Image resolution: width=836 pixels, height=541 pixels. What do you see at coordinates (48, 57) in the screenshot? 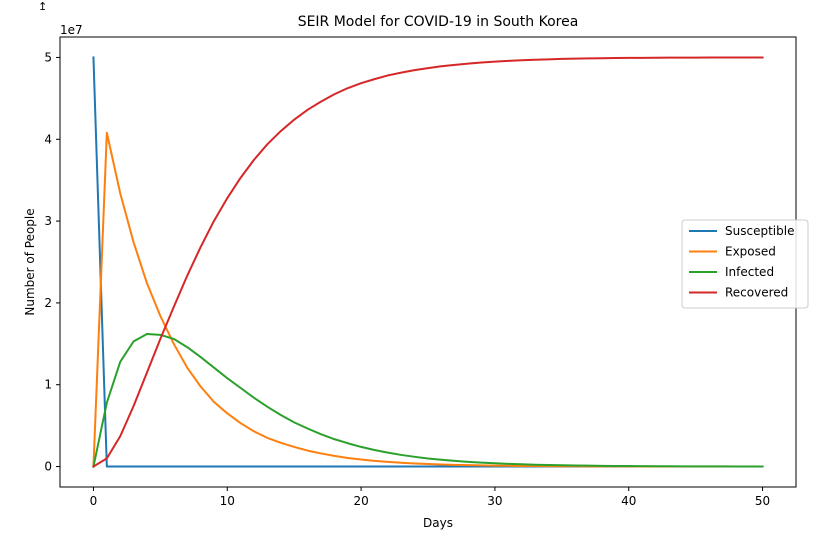
I see `y-tick-label: 5` at bounding box center [48, 57].